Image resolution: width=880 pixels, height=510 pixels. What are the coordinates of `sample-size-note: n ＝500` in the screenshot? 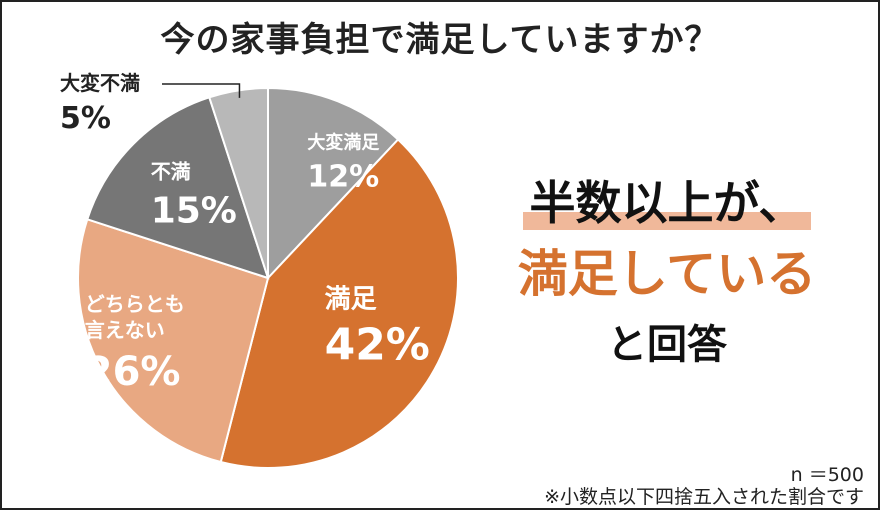 It's located at (827, 475).